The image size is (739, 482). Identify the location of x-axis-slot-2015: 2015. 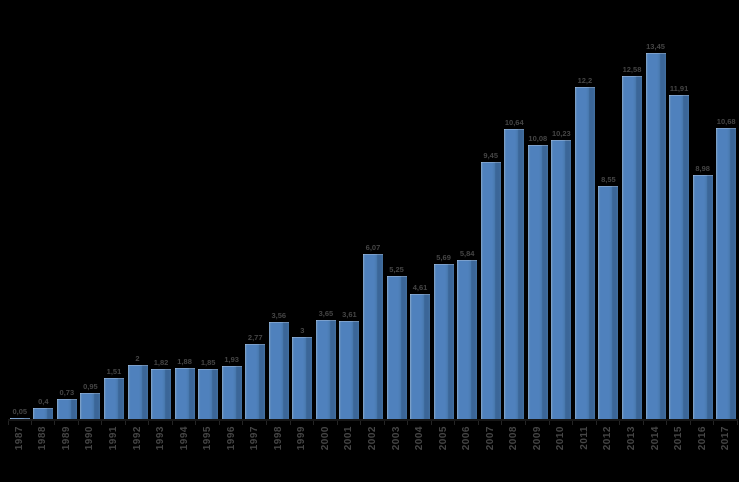
(679, 453).